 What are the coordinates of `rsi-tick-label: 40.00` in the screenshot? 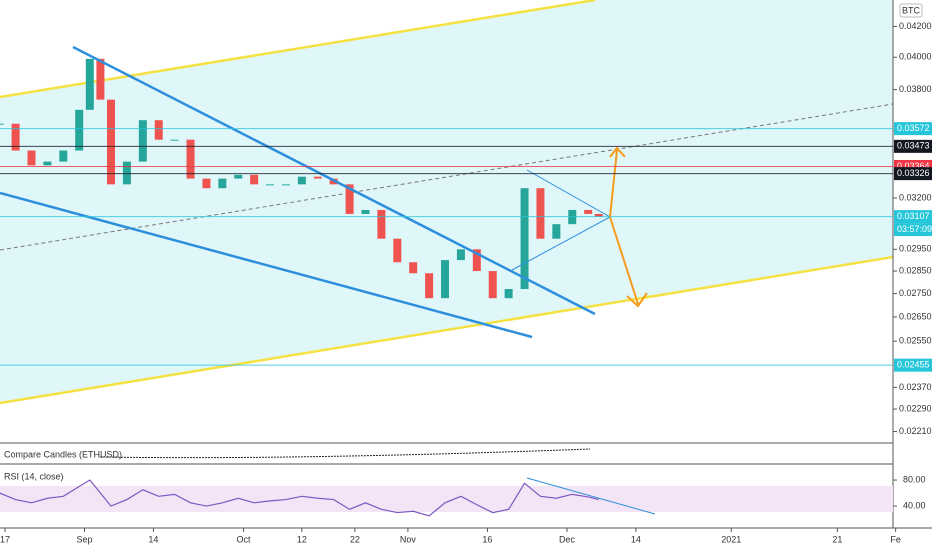 It's located at (914, 505).